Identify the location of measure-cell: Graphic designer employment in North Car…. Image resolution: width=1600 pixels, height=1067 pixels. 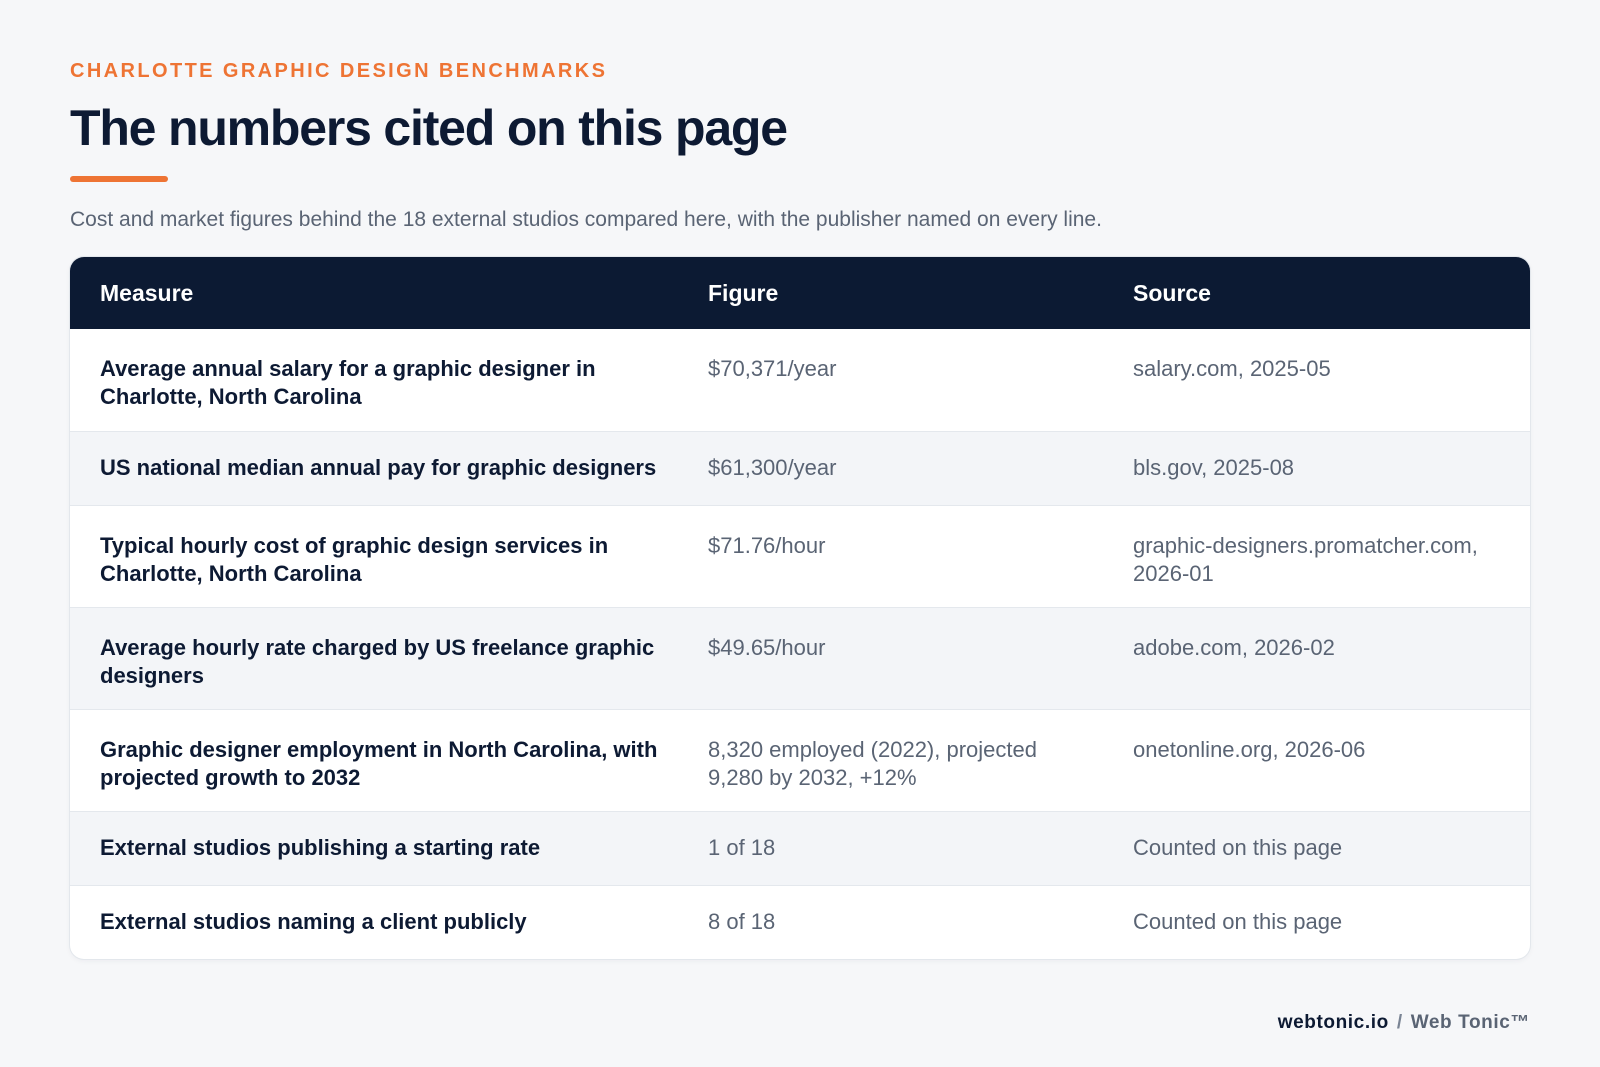
(379, 763).